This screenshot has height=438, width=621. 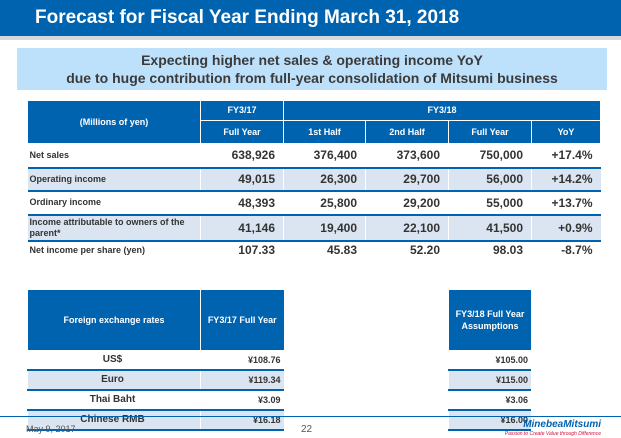 What do you see at coordinates (442, 110) in the screenshot?
I see `fy18-header: FY3/18` at bounding box center [442, 110].